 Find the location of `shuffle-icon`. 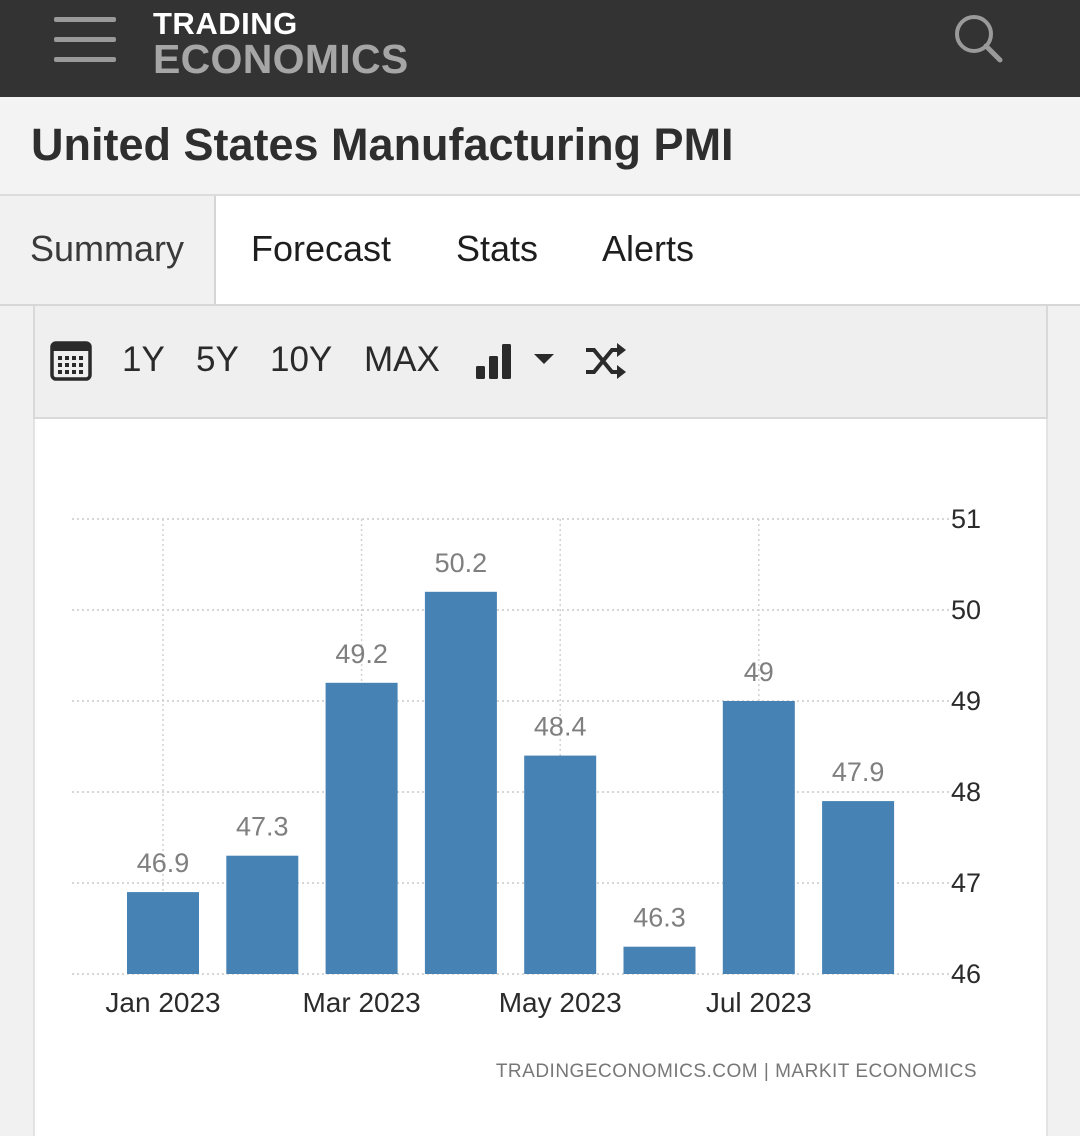

shuffle-icon is located at coordinates (606, 361).